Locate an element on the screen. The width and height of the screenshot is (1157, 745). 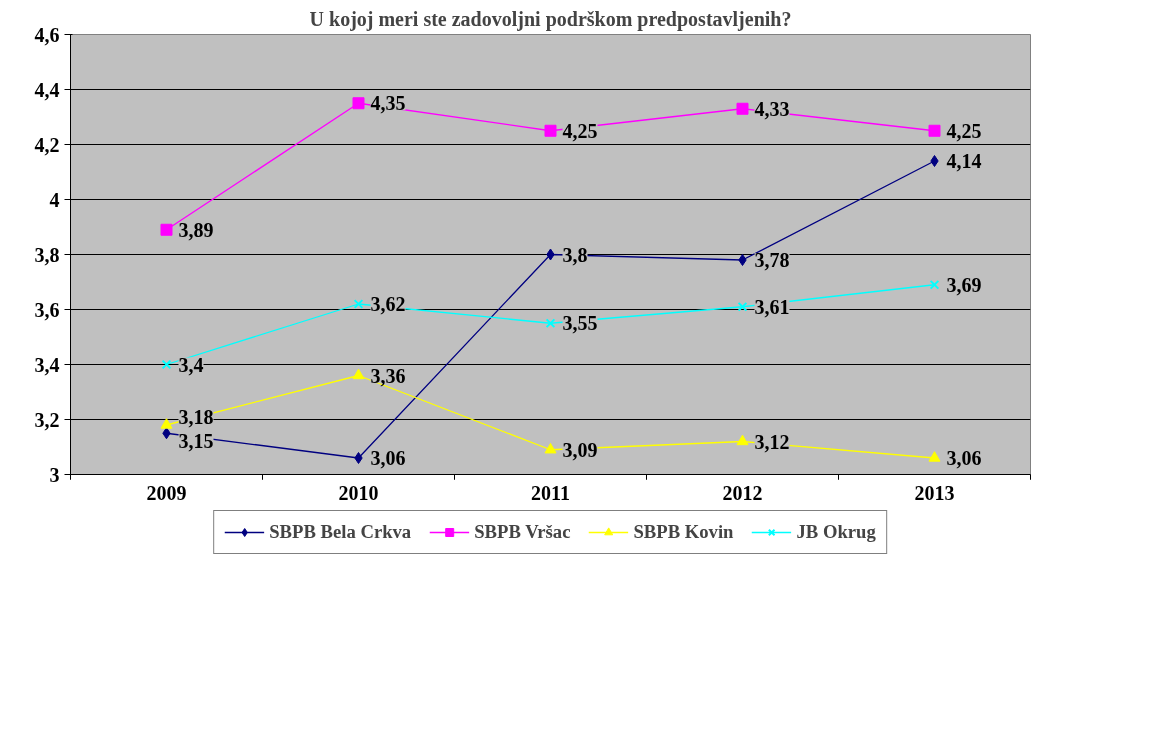
data-label: 4,35 is located at coordinates (388, 103).